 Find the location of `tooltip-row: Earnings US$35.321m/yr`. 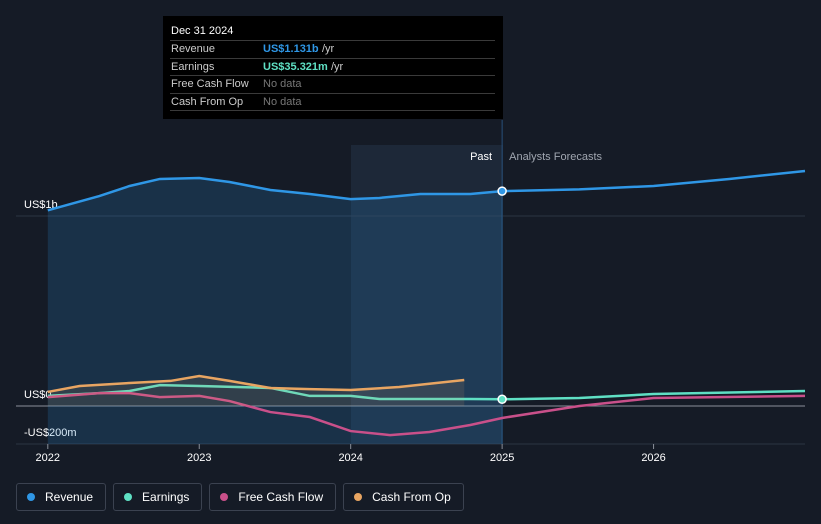

tooltip-row: Earnings US$35.321m/yr is located at coordinates (332, 66).